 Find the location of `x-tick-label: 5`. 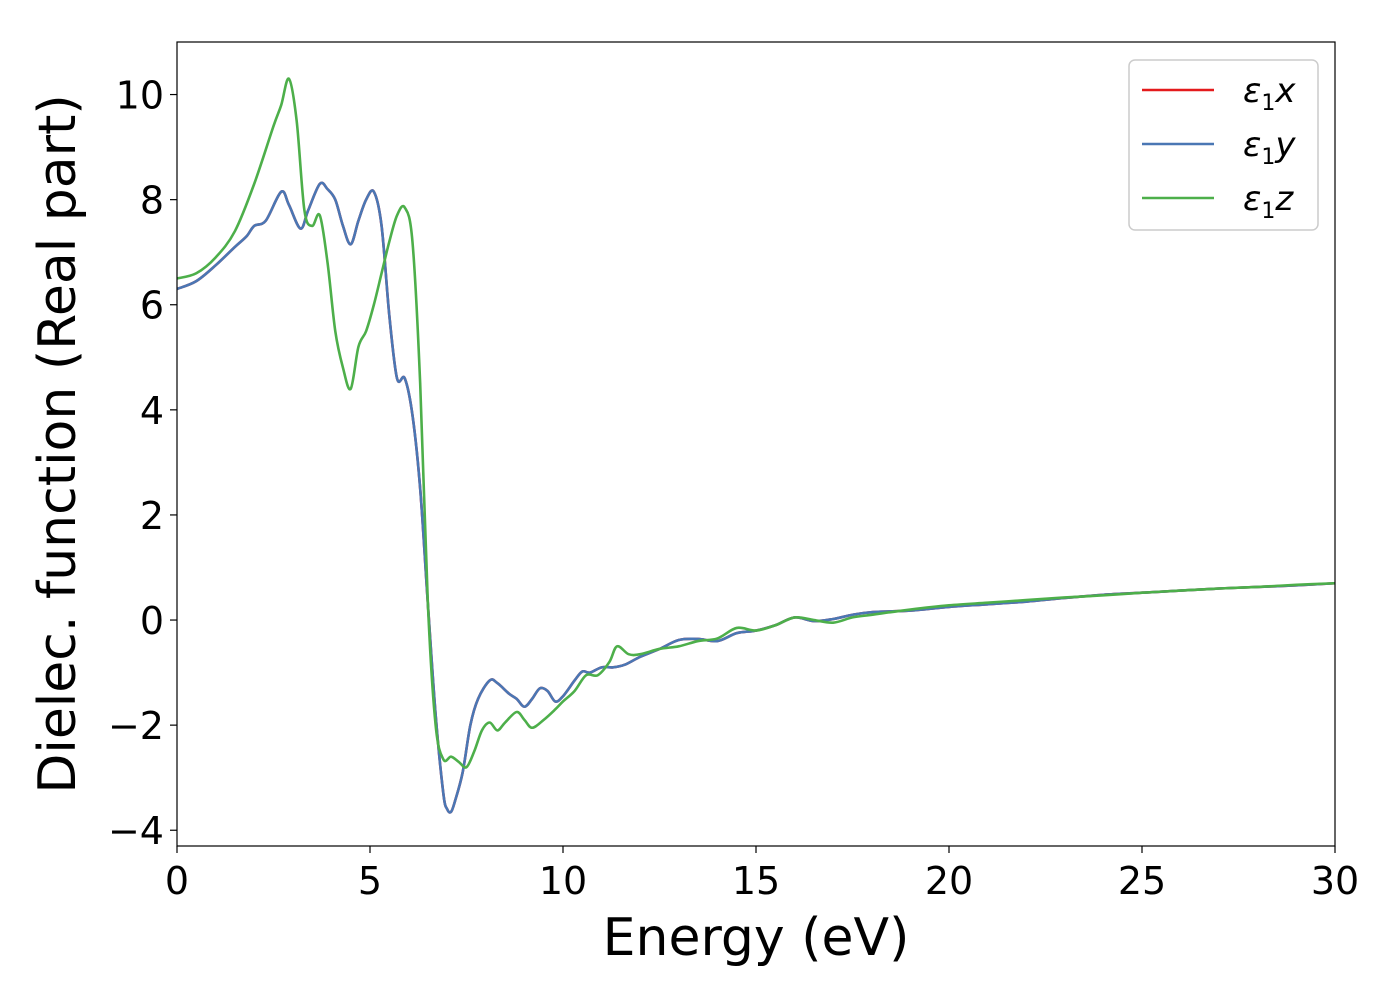

x-tick-label: 5 is located at coordinates (370, 881).